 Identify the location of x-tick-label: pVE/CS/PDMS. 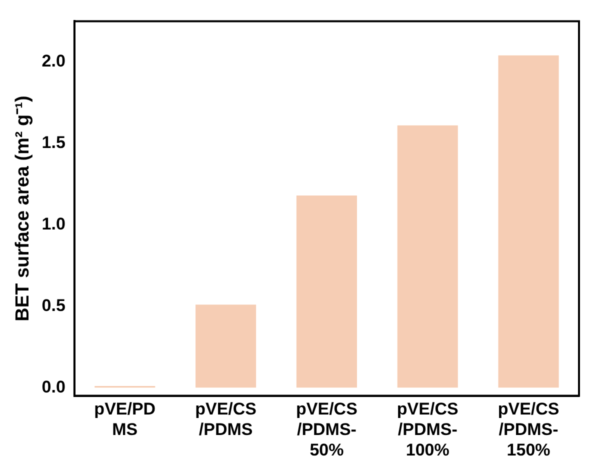
(226, 420).